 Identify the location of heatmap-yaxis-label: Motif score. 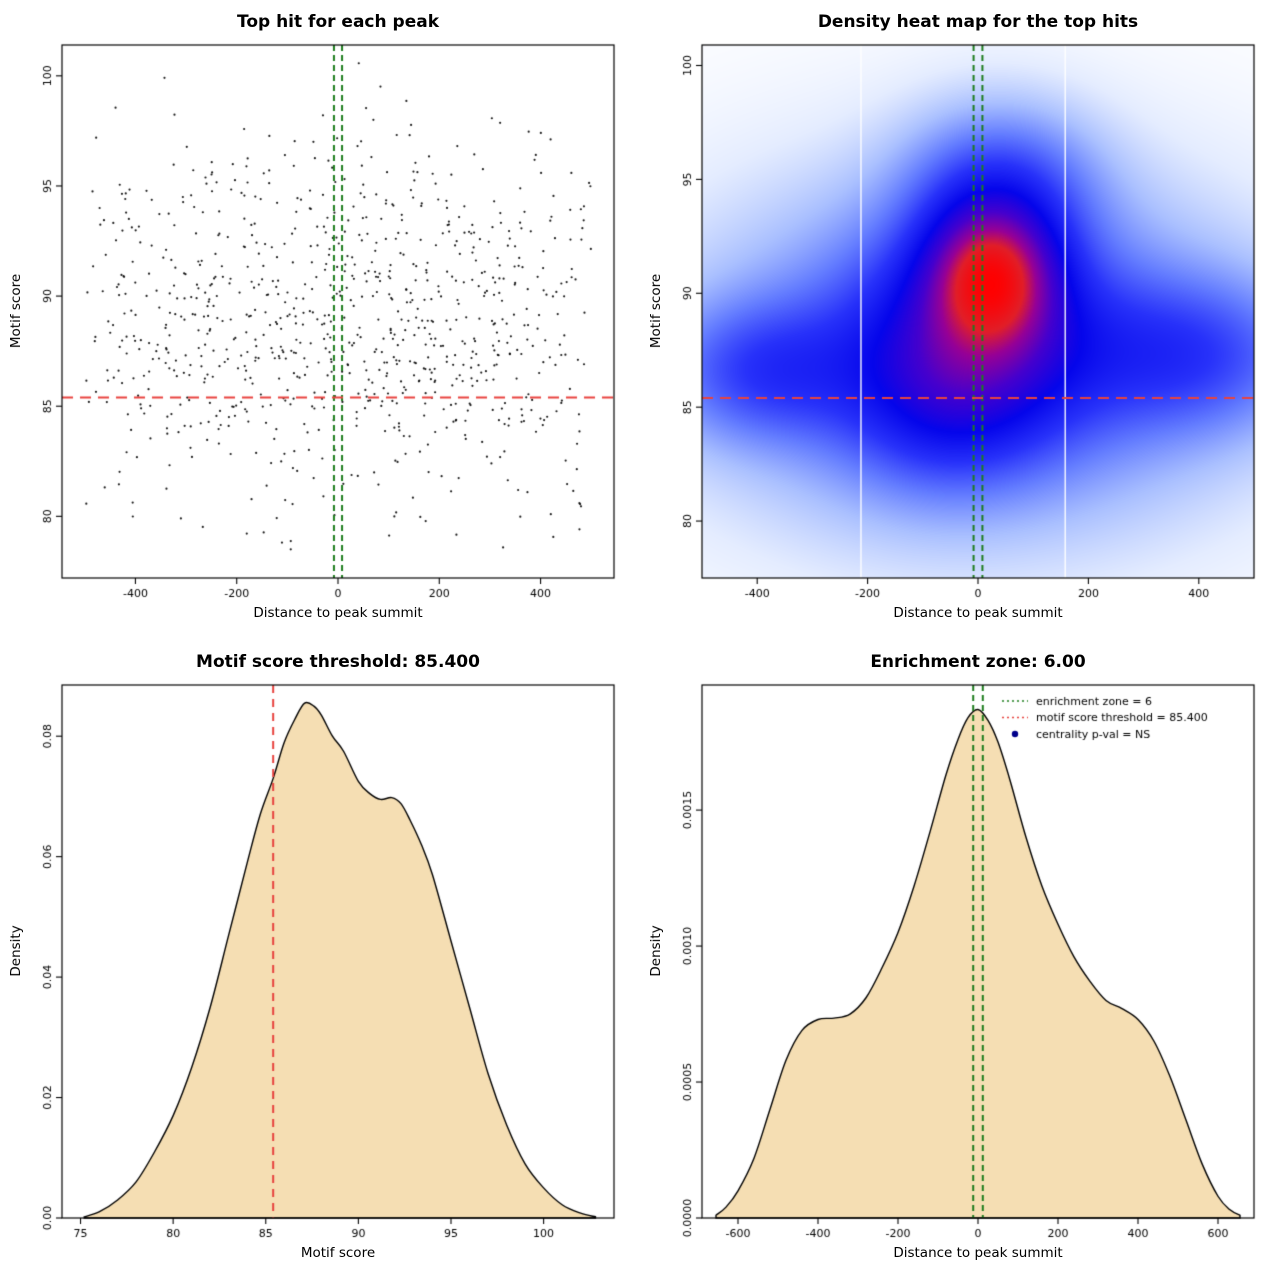
(656, 311).